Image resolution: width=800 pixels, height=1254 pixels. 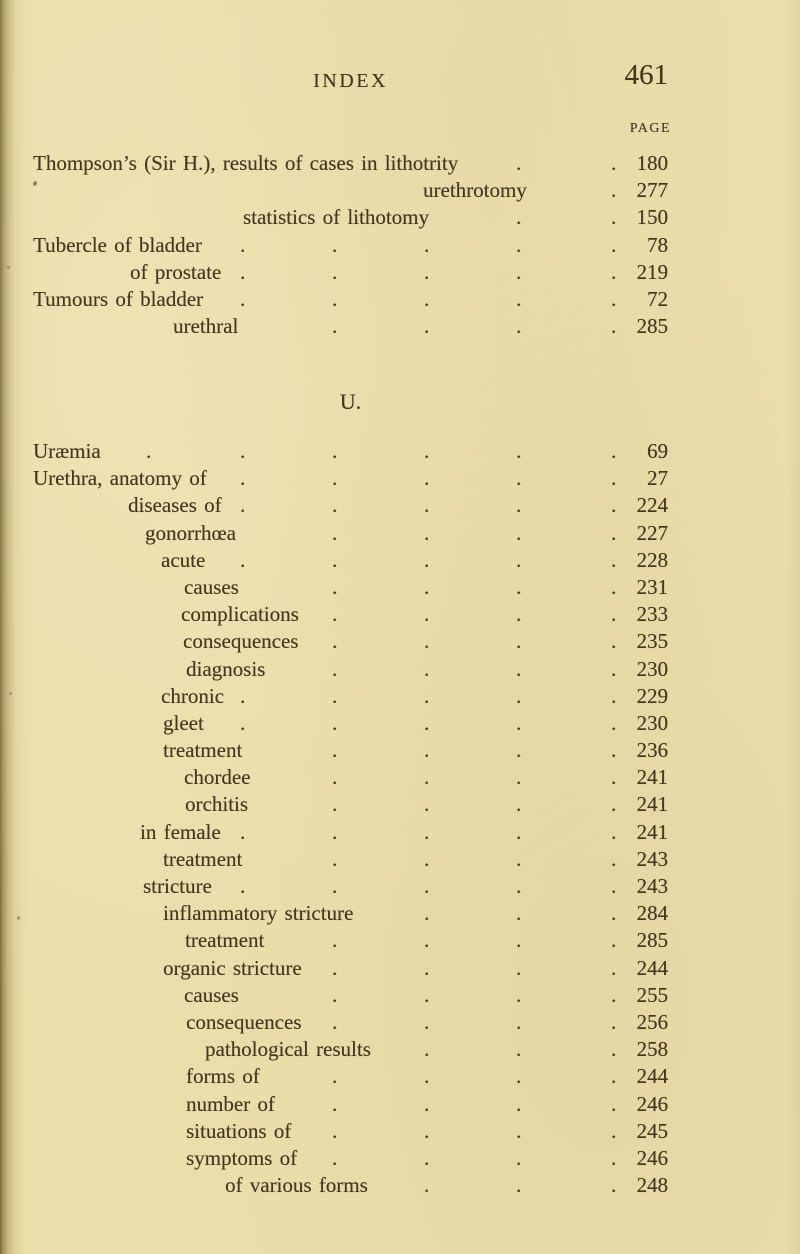 What do you see at coordinates (223, 1076) in the screenshot?
I see `index-entry-label: forms of` at bounding box center [223, 1076].